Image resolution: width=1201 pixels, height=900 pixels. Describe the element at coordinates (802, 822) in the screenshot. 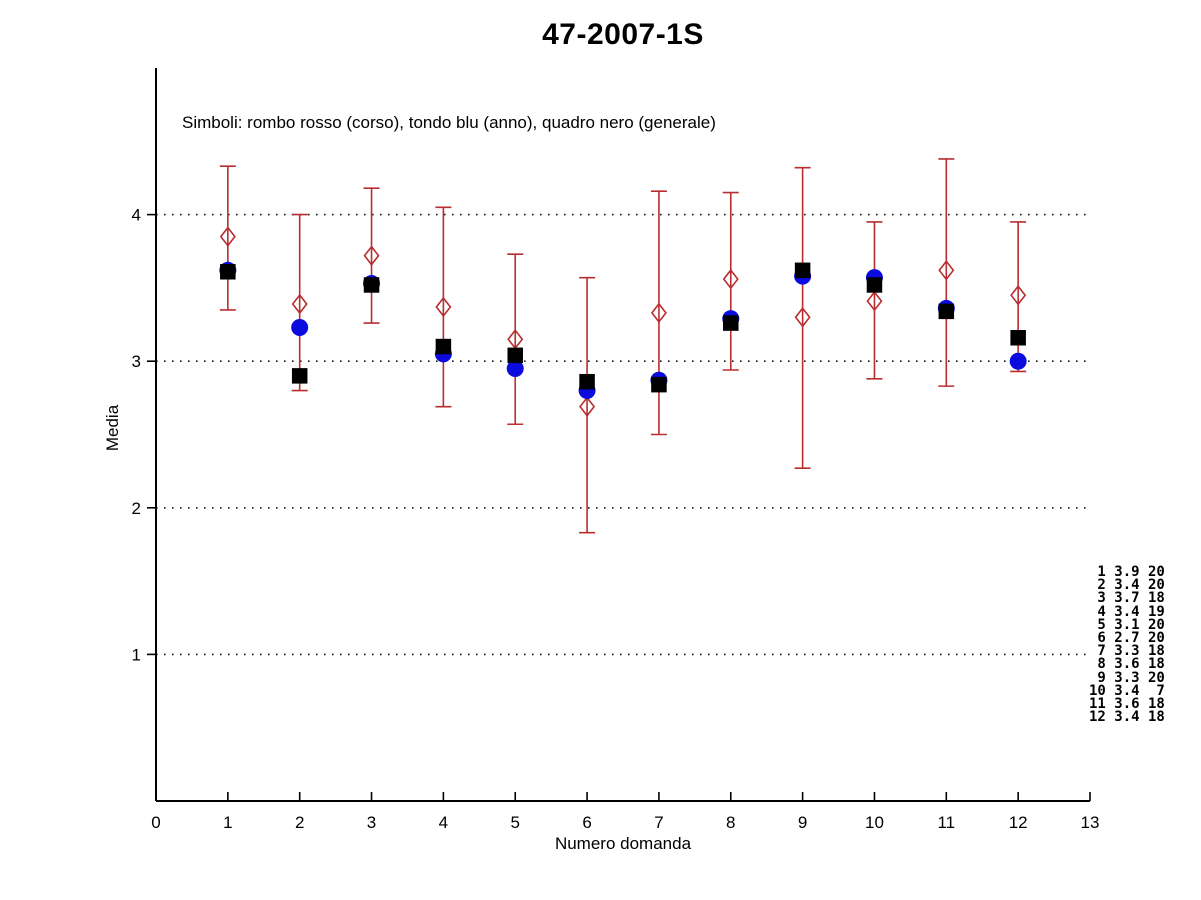

I see `x-tick-label: 9` at that location.